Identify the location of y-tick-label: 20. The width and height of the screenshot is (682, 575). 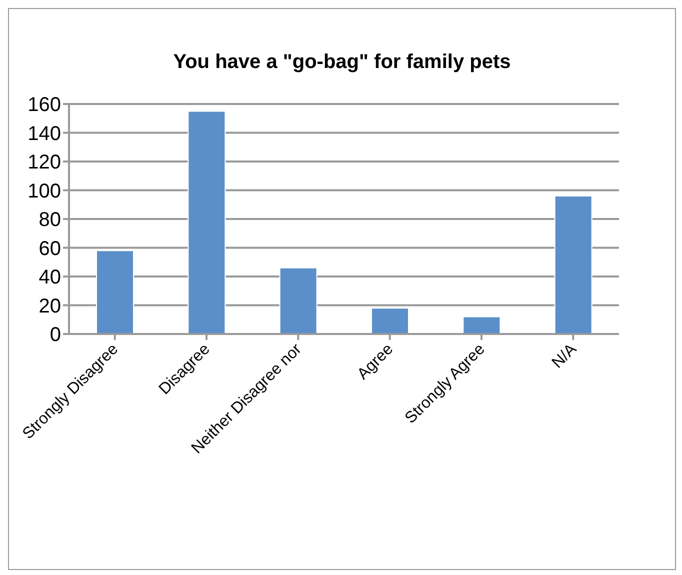
(49, 306).